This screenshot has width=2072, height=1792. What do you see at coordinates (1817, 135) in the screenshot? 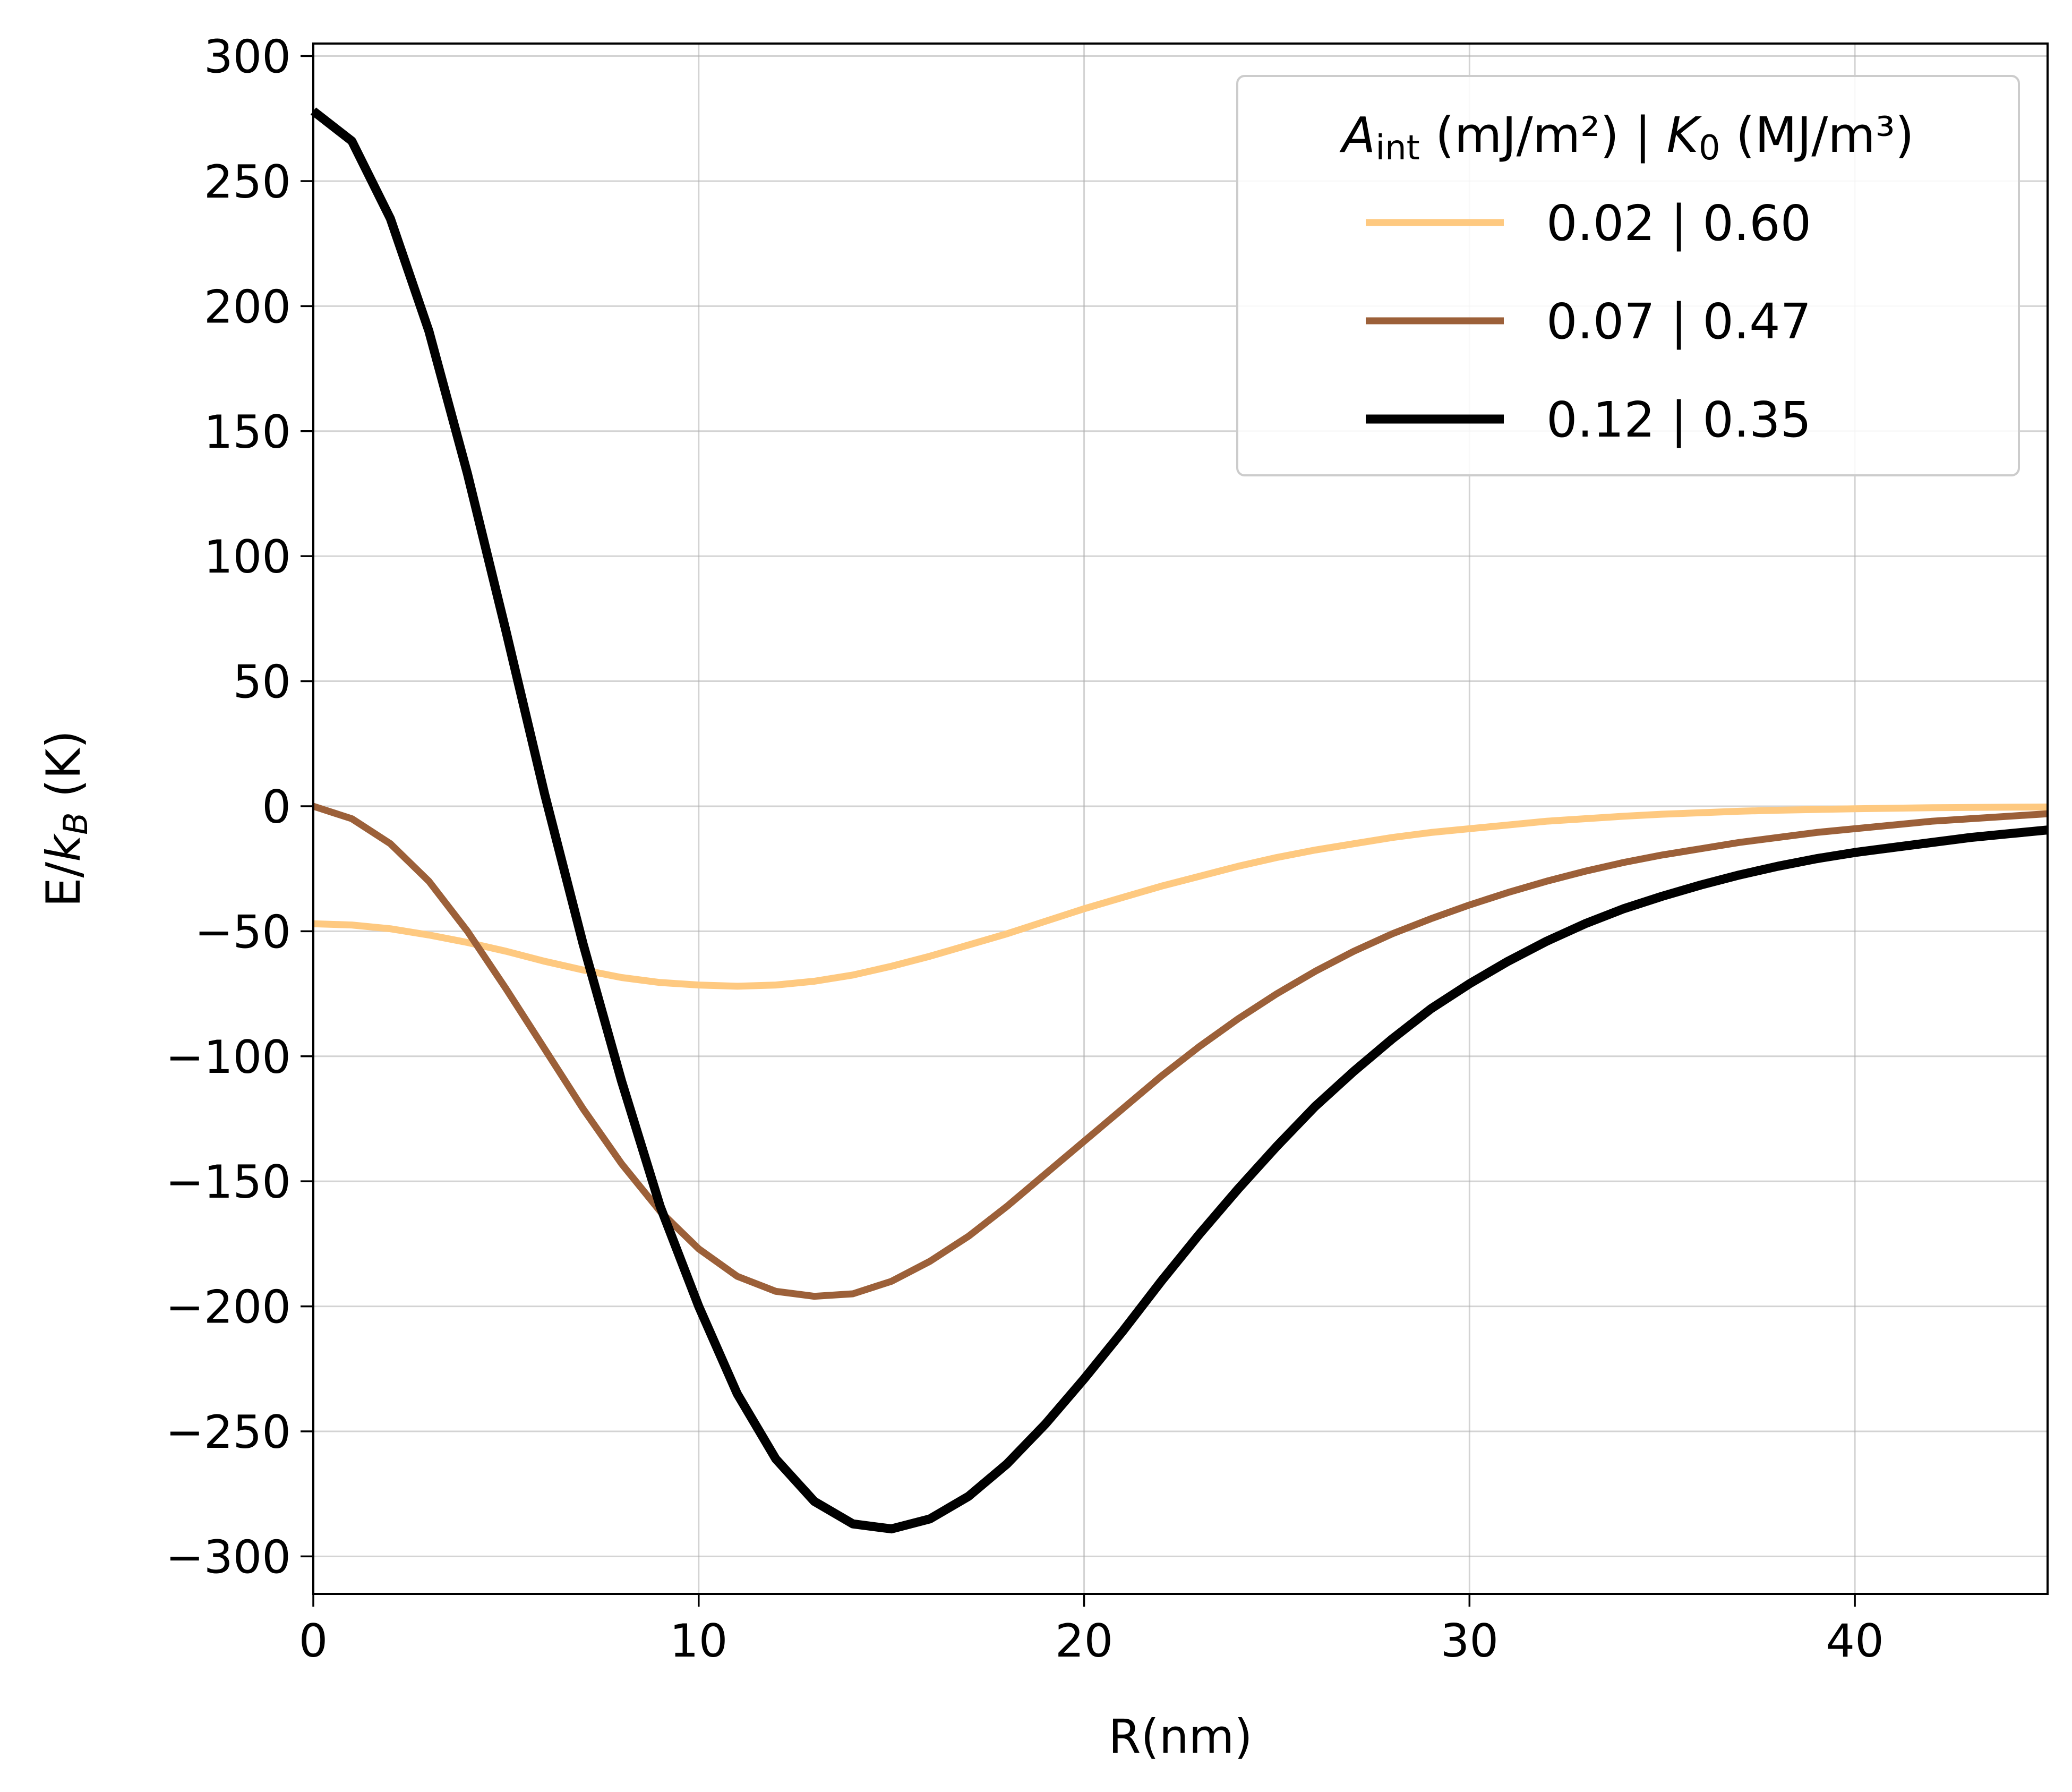
I see `legend-title-k-unit: (MJ/m³)` at bounding box center [1817, 135].